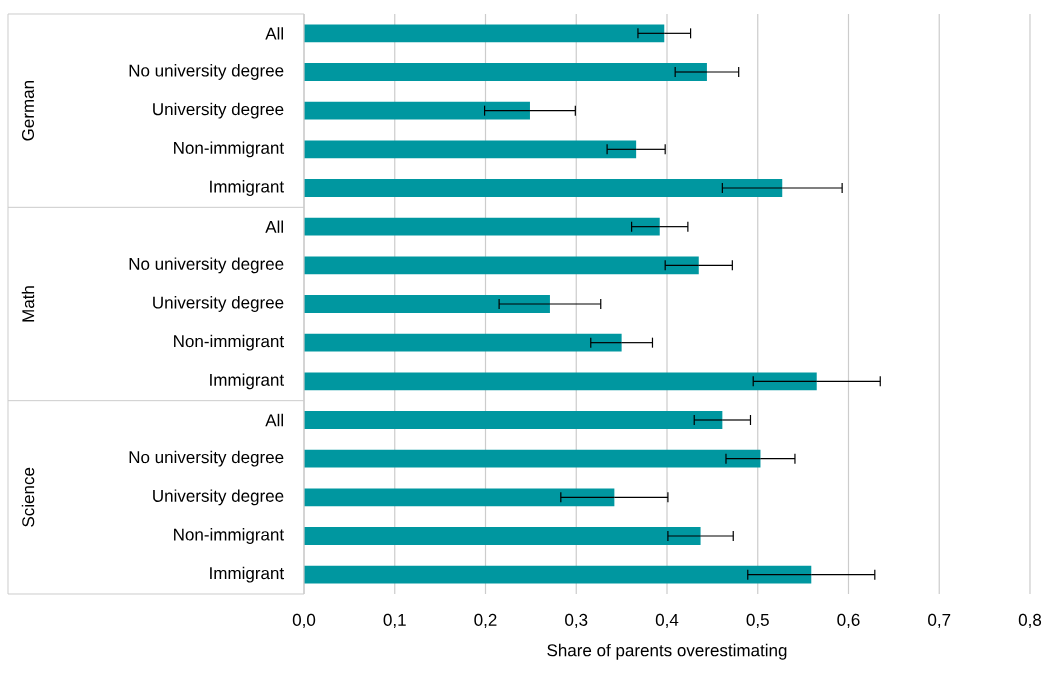  Describe the element at coordinates (304, 620) in the screenshot. I see `x-tick-label: 0,0` at that location.